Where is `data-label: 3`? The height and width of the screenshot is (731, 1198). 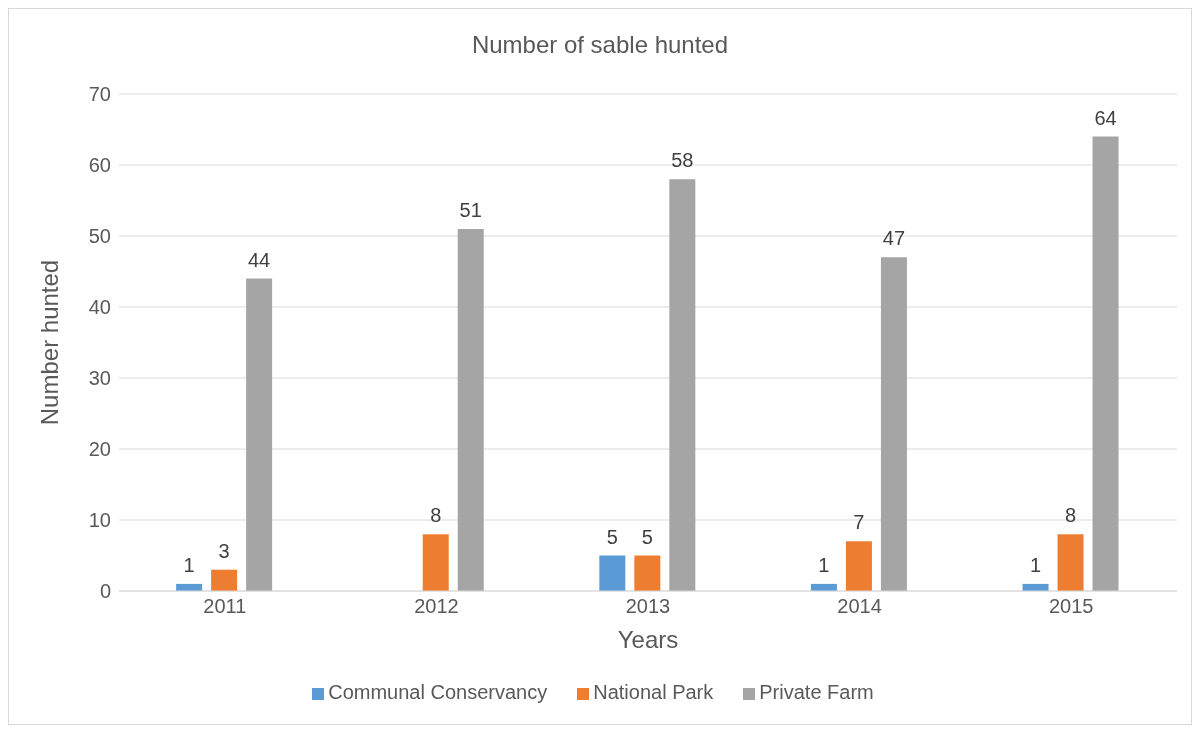 data-label: 3 is located at coordinates (224, 550).